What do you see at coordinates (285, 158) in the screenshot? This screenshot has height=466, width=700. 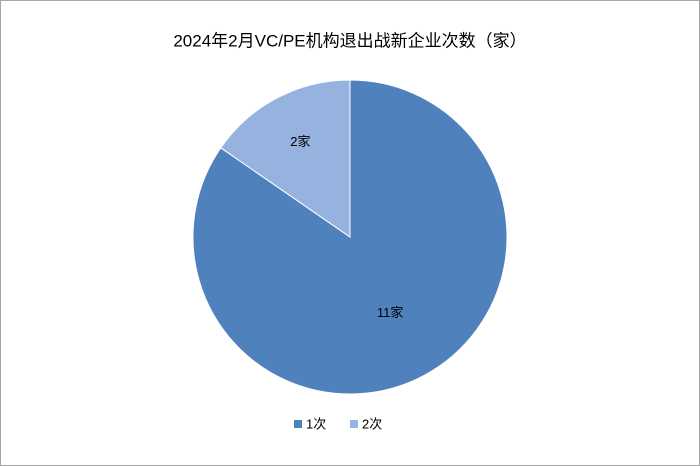 I see `pie-slice` at bounding box center [285, 158].